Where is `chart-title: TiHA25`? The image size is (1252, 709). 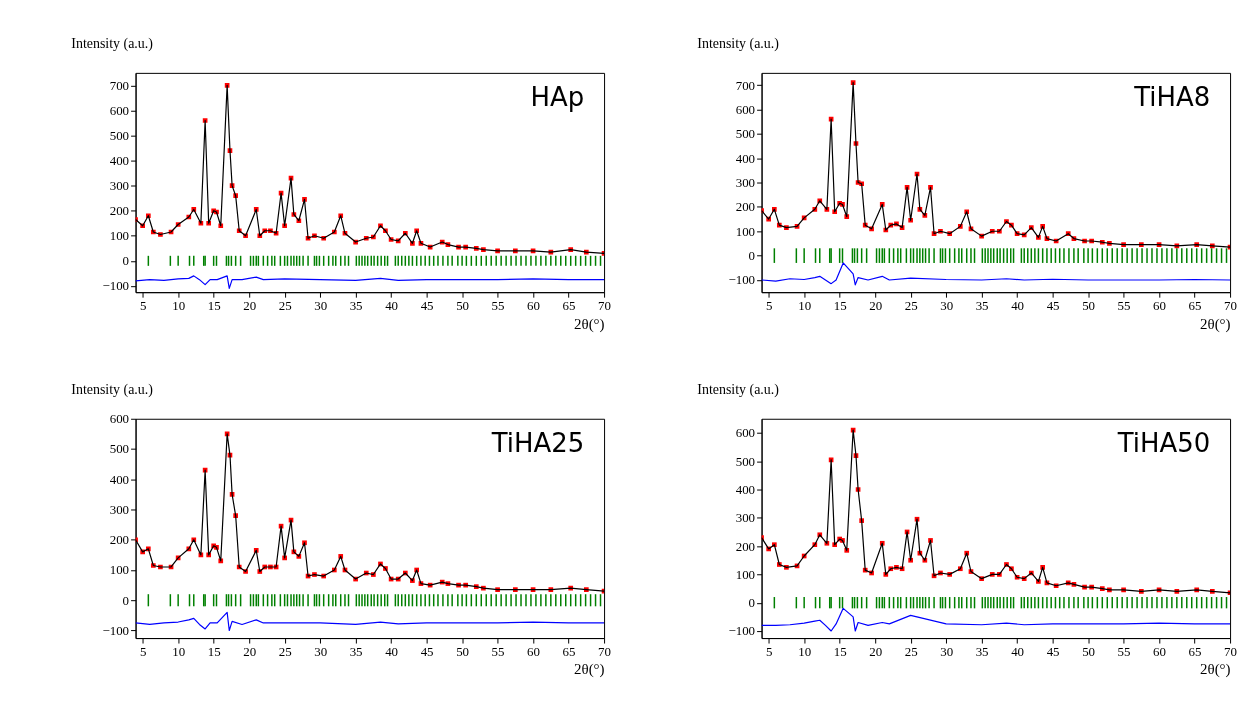 chart-title: TiHA25 is located at coordinates (537, 442).